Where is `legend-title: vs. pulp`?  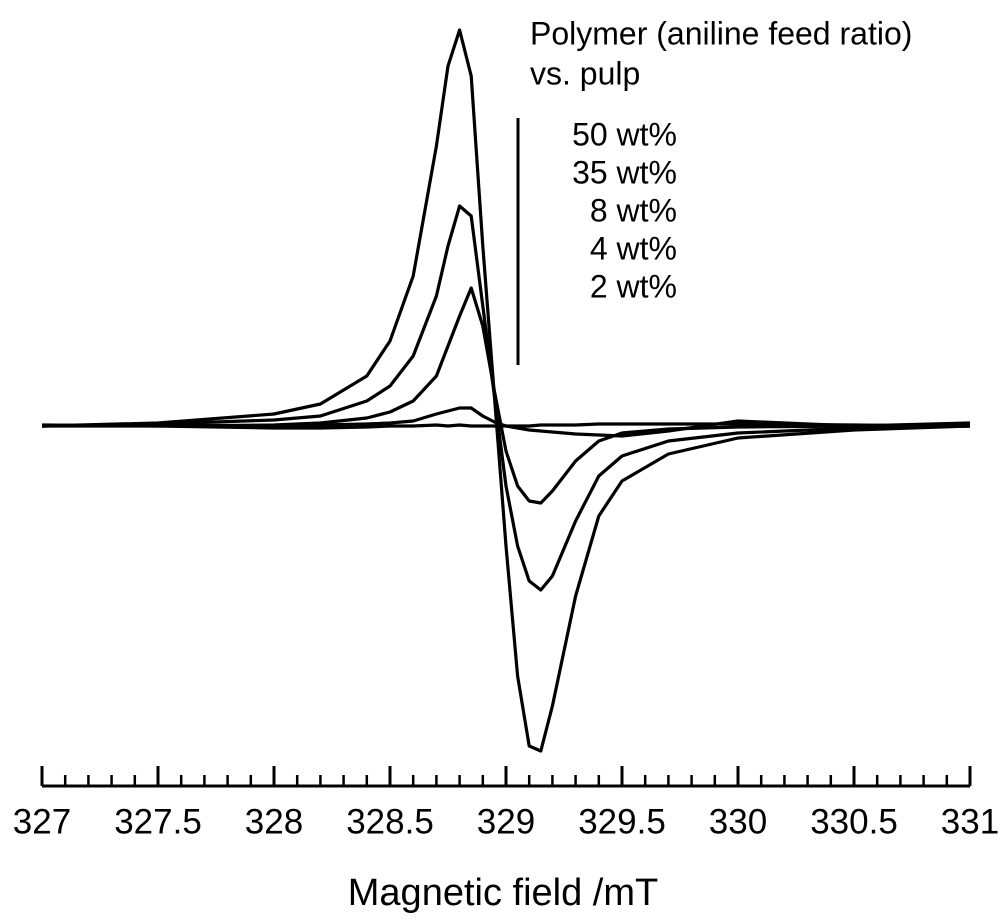 legend-title: vs. pulp is located at coordinates (585, 73).